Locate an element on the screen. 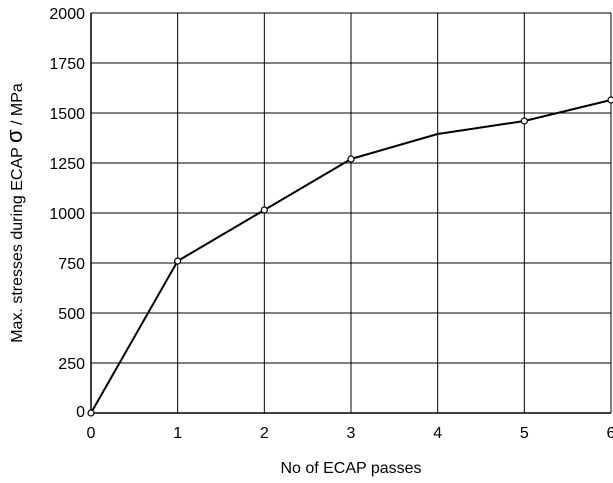 This screenshot has width=613, height=483. y-tick-label: 500 is located at coordinates (71, 314).